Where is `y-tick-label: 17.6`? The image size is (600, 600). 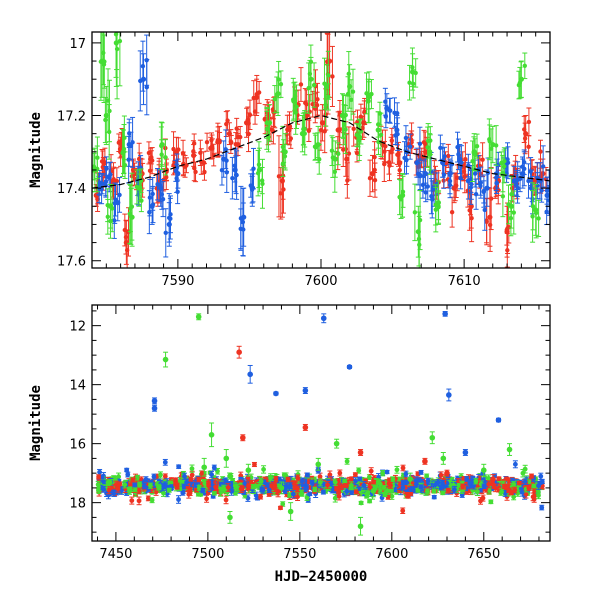 y-tick-label: 17.6 is located at coordinates (71, 262).